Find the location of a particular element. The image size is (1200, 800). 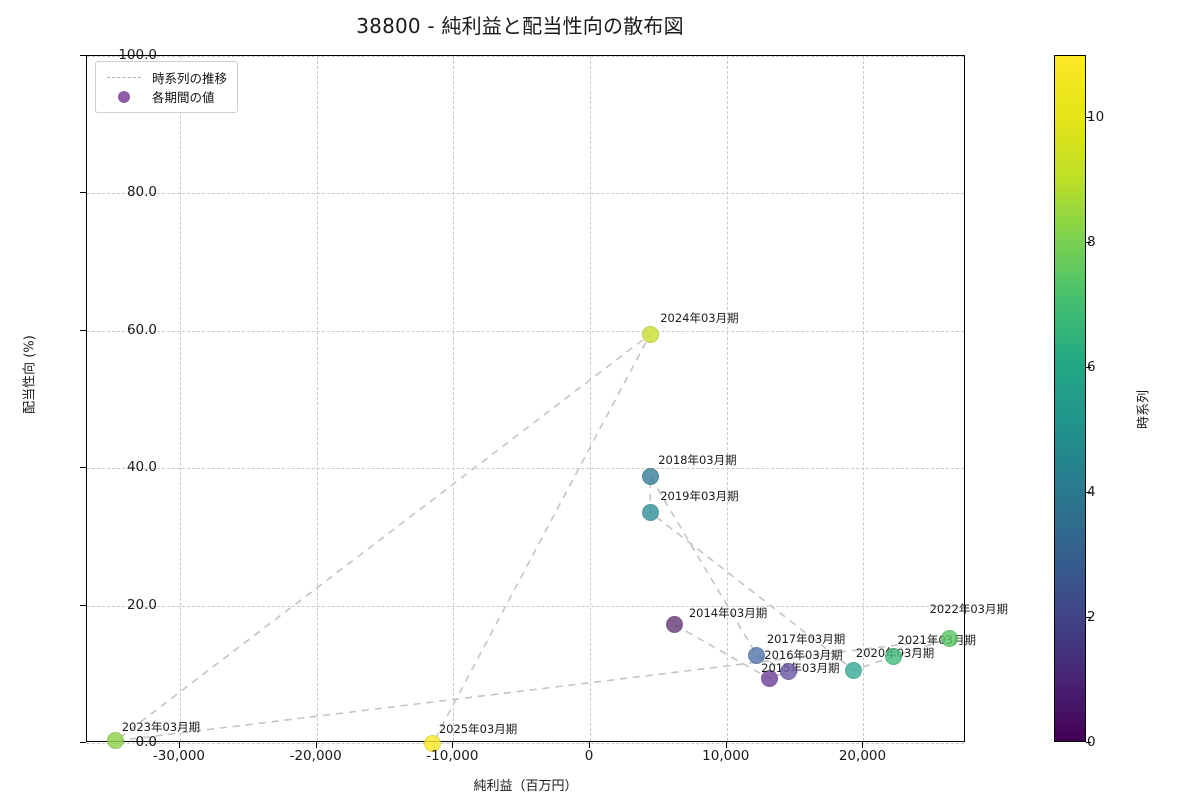

y-axis-tick-label: 80.0 is located at coordinates (141, 192).